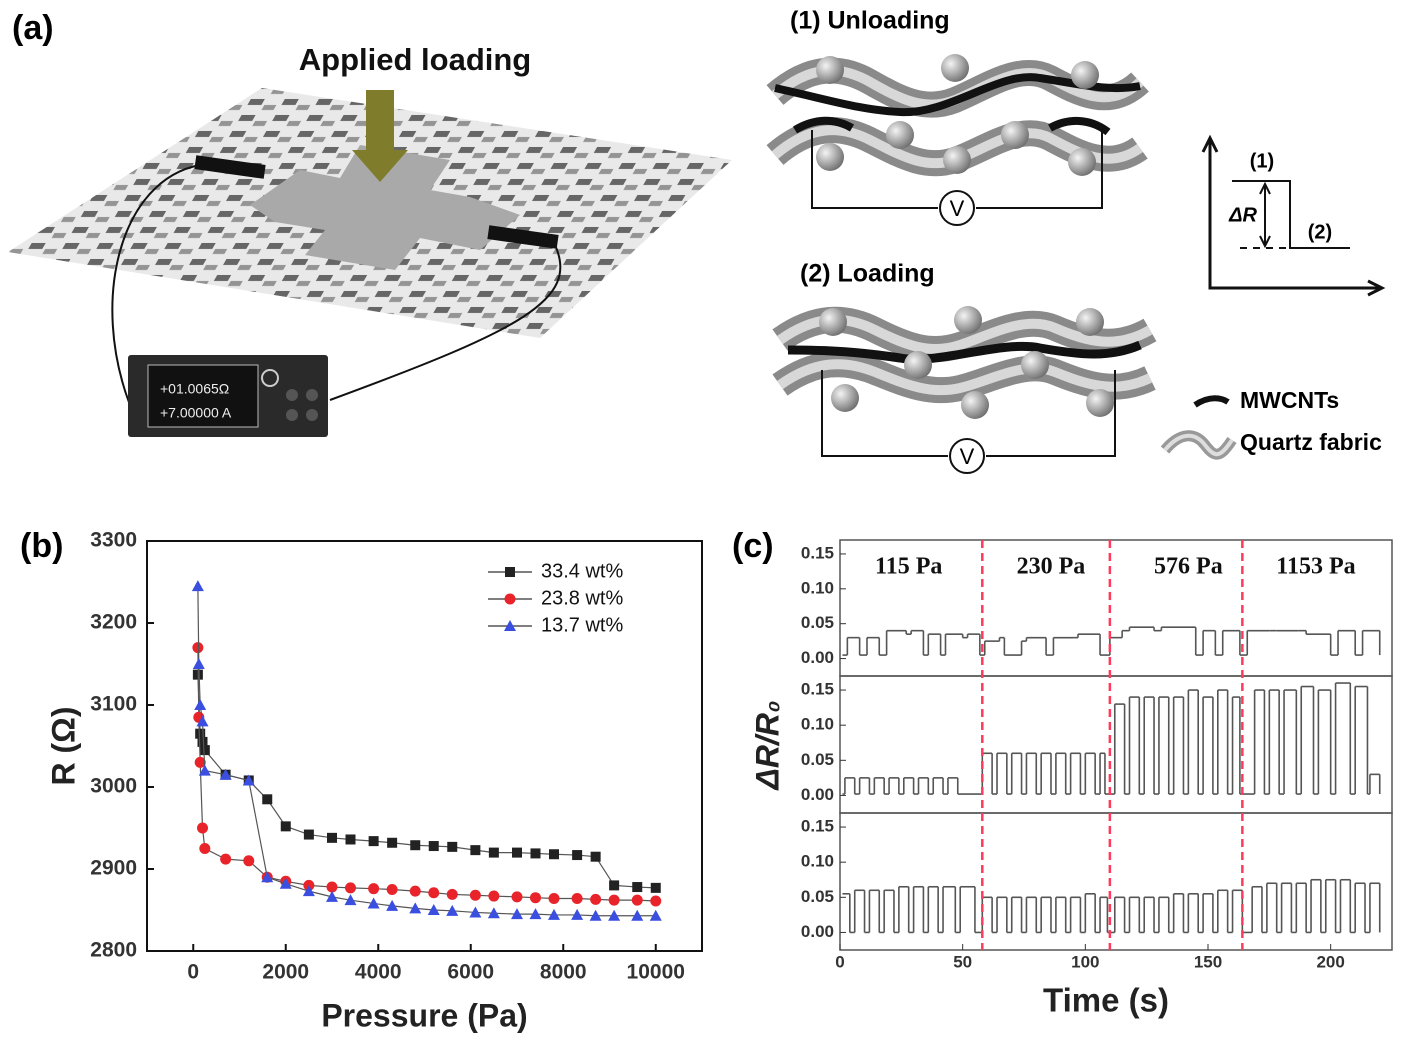 This screenshot has height=1041, width=1418. I want to click on inset-axes, so click(1293, 215).